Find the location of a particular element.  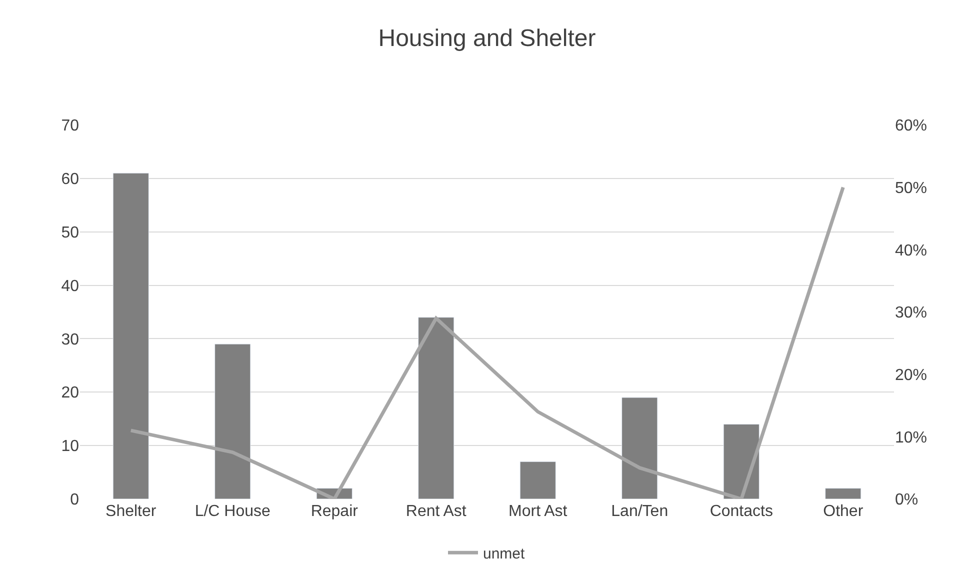

x-tick-label: Other is located at coordinates (843, 511).